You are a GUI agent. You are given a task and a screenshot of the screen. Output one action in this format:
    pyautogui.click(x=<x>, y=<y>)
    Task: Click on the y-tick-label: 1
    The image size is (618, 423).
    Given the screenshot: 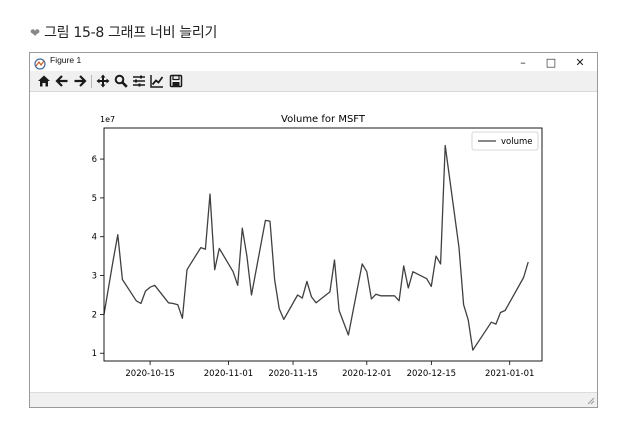 What is the action you would take?
    pyautogui.click(x=94, y=354)
    